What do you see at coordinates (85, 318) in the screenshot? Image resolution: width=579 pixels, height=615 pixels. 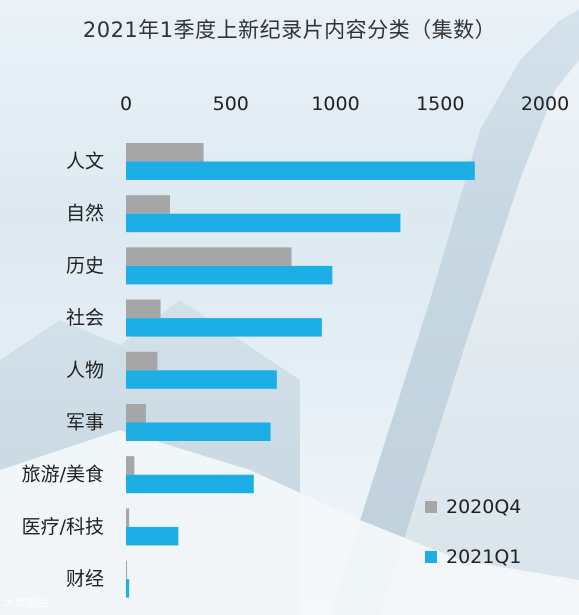 I see `y-category-label: 社会` at bounding box center [85, 318].